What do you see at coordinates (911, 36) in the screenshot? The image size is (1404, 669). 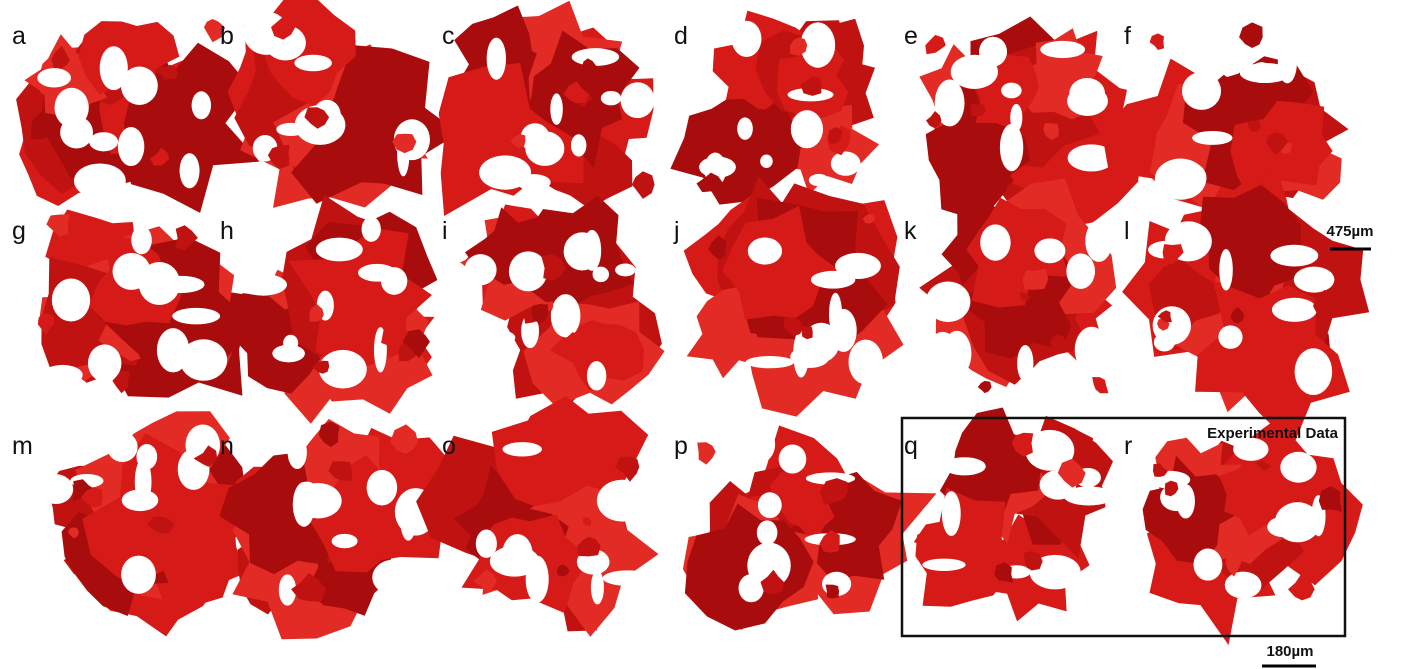 I see `panel-label: e` at bounding box center [911, 36].